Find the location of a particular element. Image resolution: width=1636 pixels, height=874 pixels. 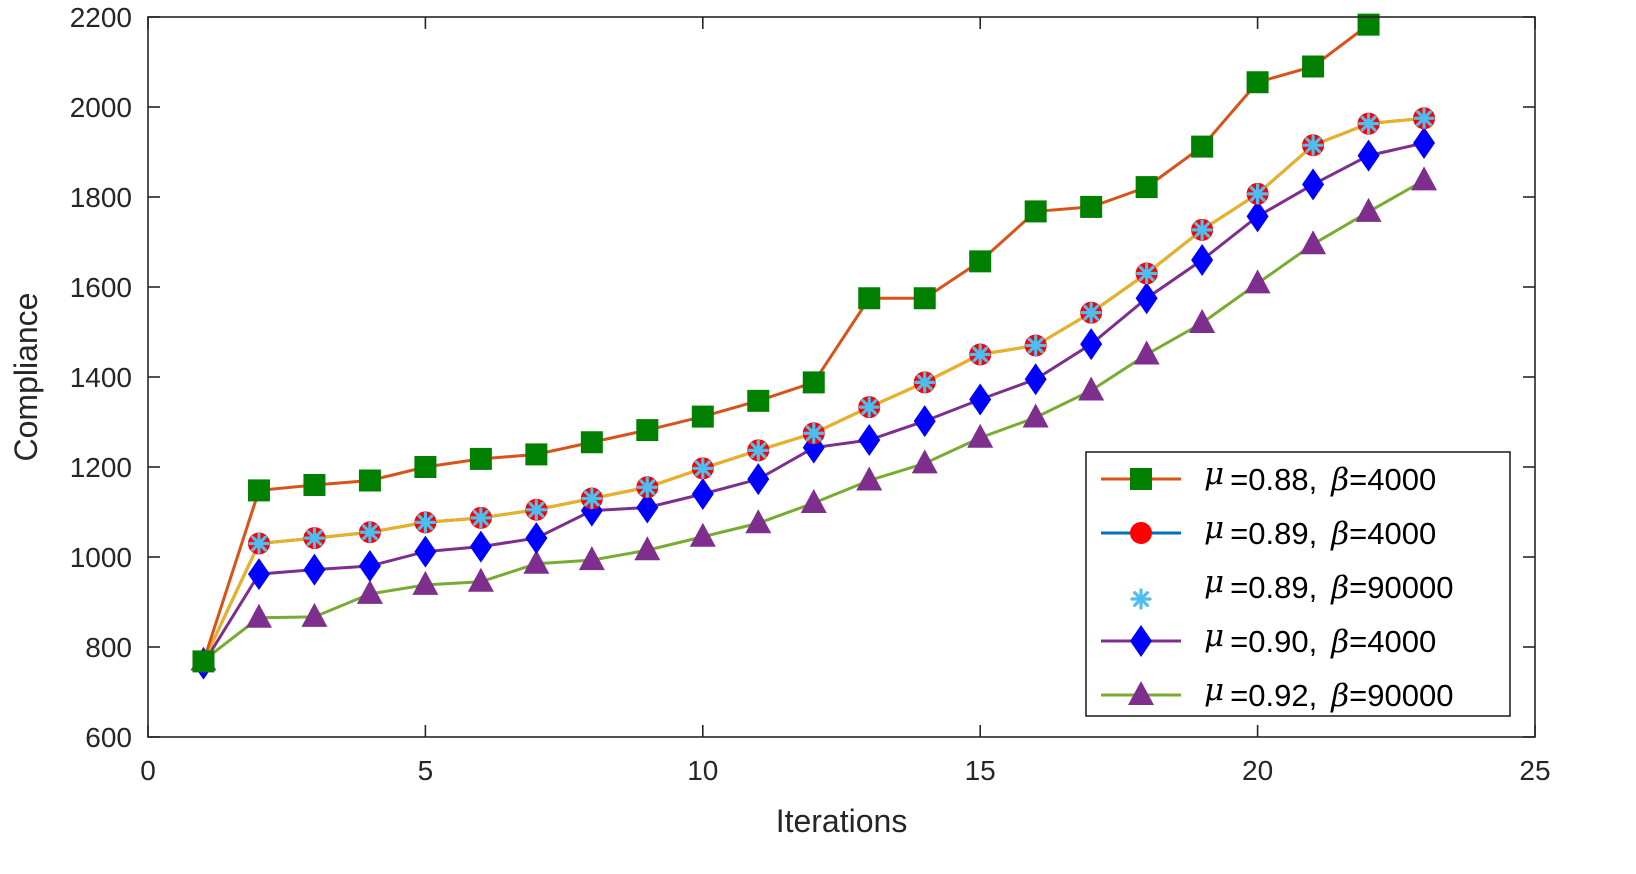

legend-label: μ =0.89, β=4000 is located at coordinates (1320, 531).